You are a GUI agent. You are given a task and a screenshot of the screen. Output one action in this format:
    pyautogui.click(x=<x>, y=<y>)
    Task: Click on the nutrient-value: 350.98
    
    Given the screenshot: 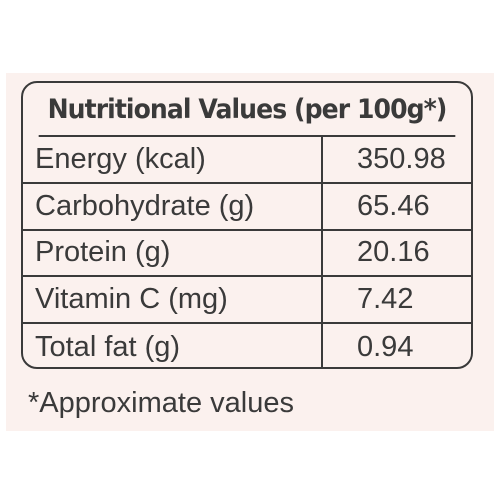 What is the action you would take?
    pyautogui.click(x=401, y=158)
    